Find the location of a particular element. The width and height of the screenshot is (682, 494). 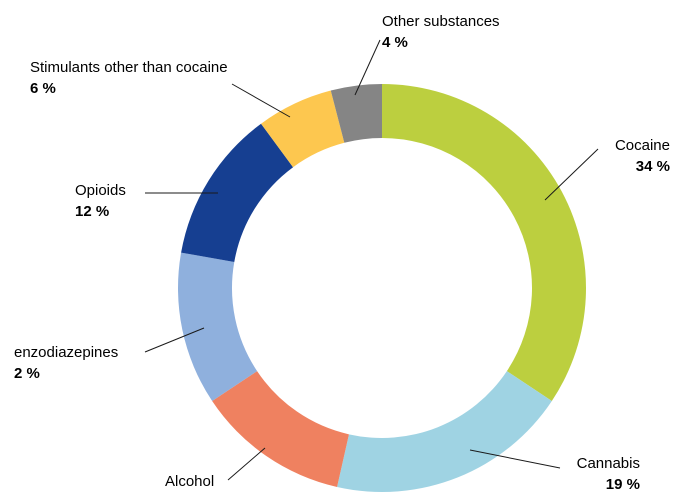

label-cocaine: Cocaine is located at coordinates (642, 145).